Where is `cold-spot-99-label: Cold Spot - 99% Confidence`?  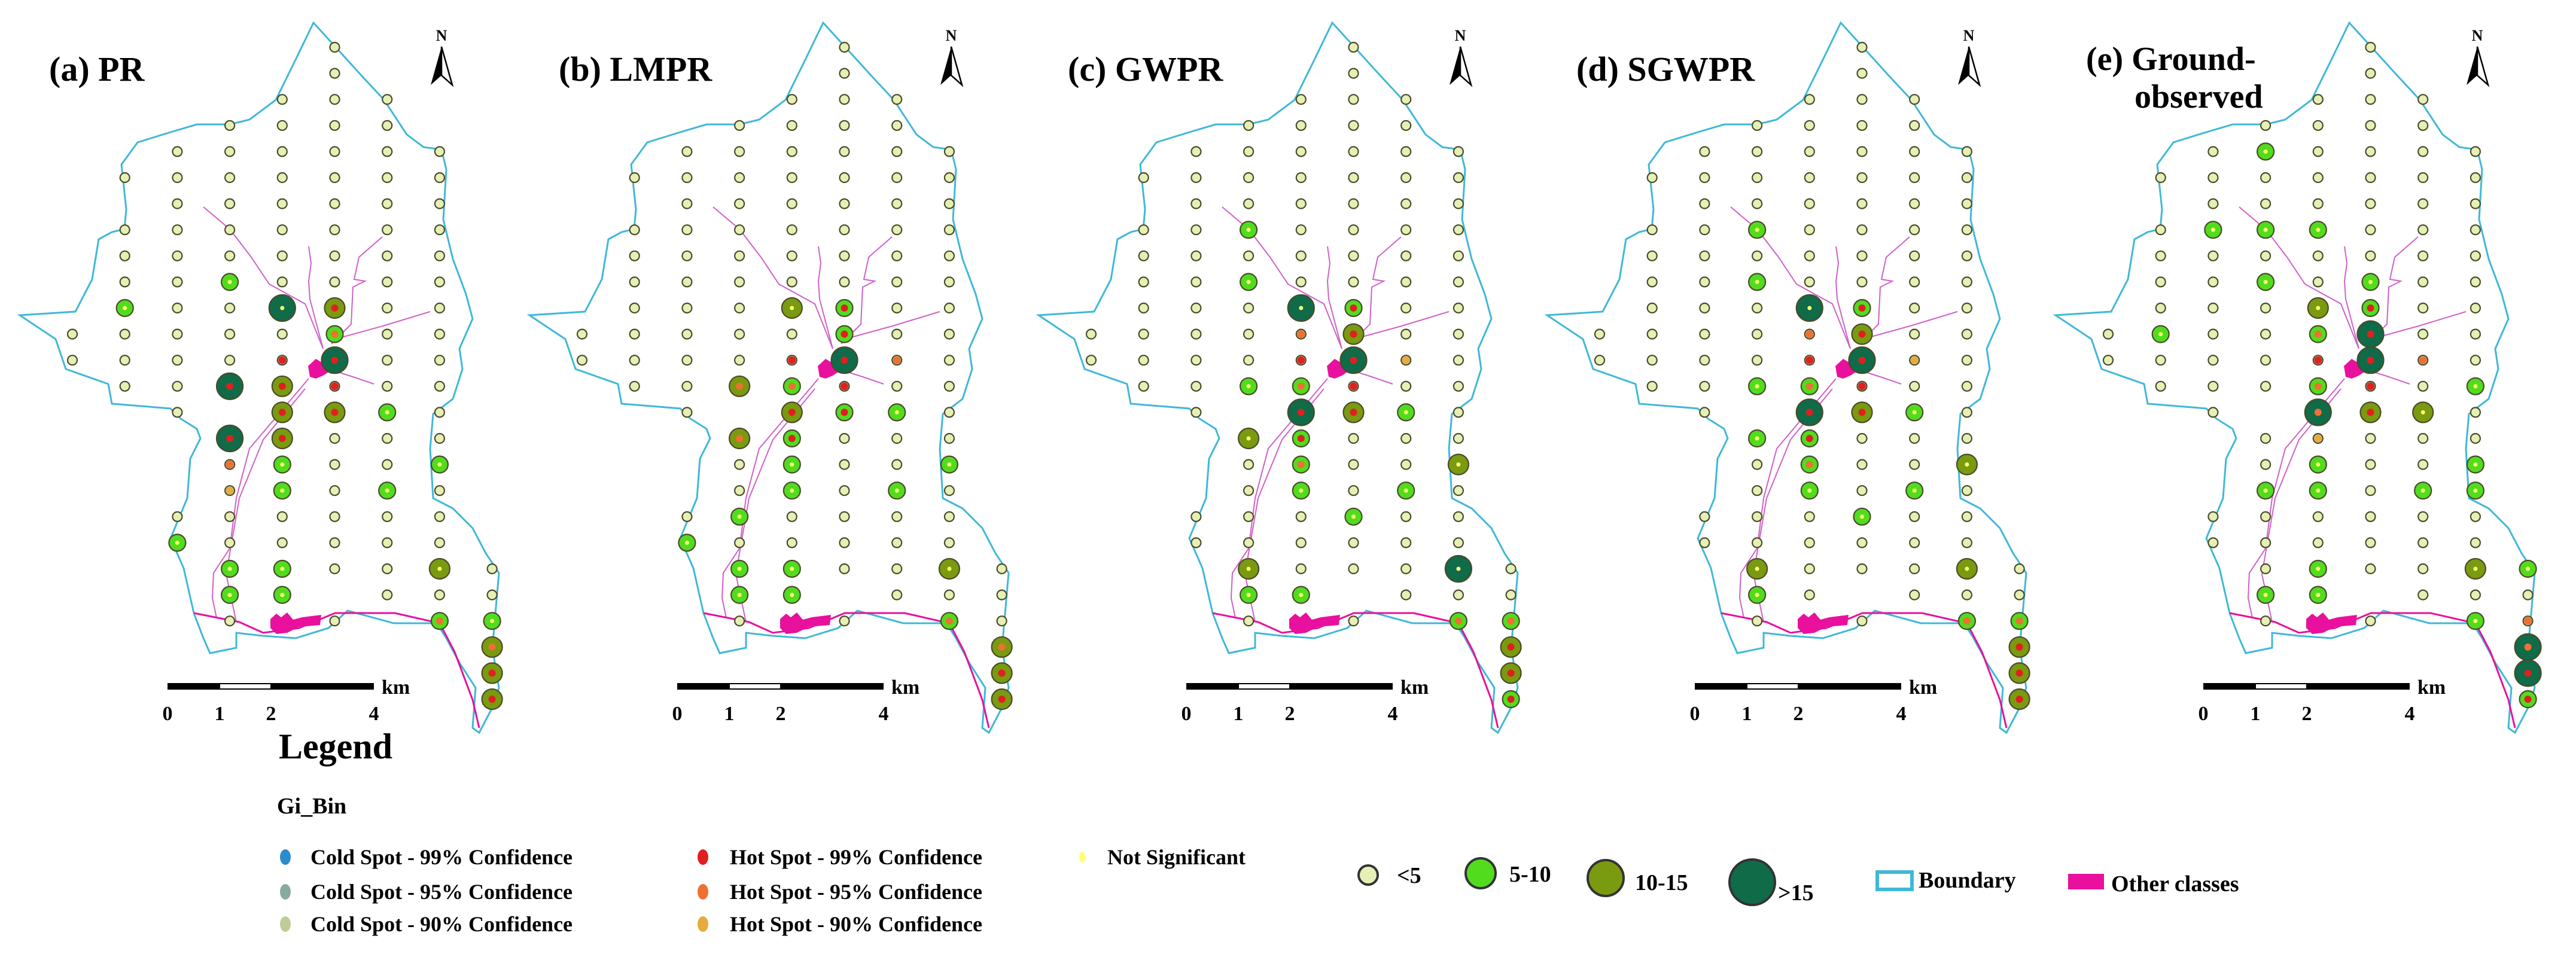
cold-spot-99-label: Cold Spot - 99% Confidence is located at coordinates (441, 857).